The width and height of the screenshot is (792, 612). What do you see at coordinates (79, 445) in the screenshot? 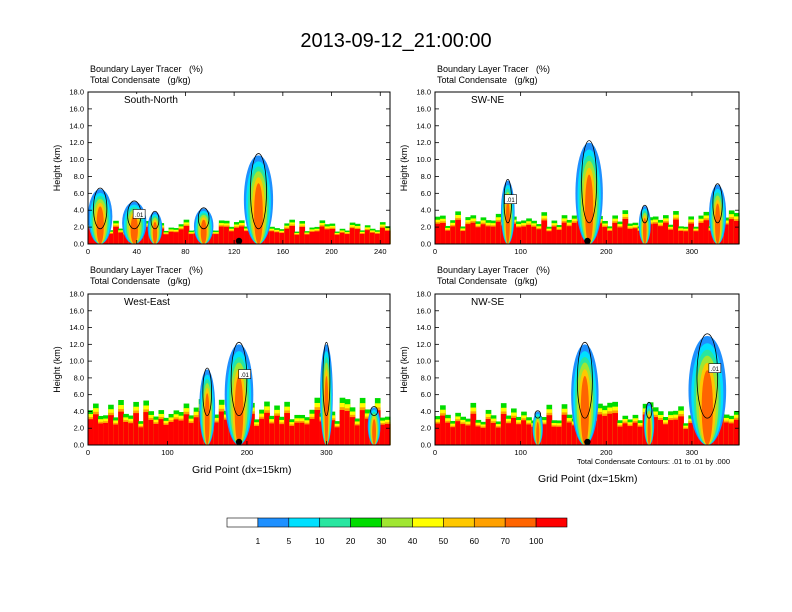
I see `y-tick-label: 0.0` at bounding box center [79, 445].